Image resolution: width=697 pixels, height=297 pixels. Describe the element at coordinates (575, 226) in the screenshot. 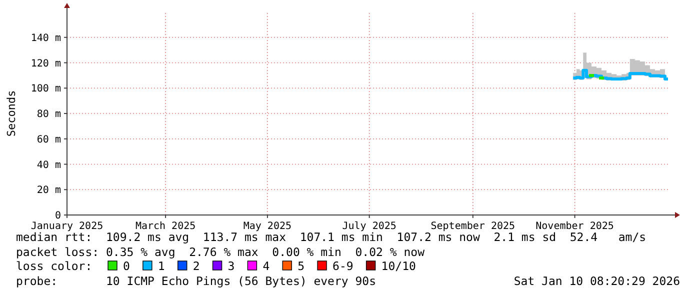

I see `x-tick-label: November 2025` at that location.